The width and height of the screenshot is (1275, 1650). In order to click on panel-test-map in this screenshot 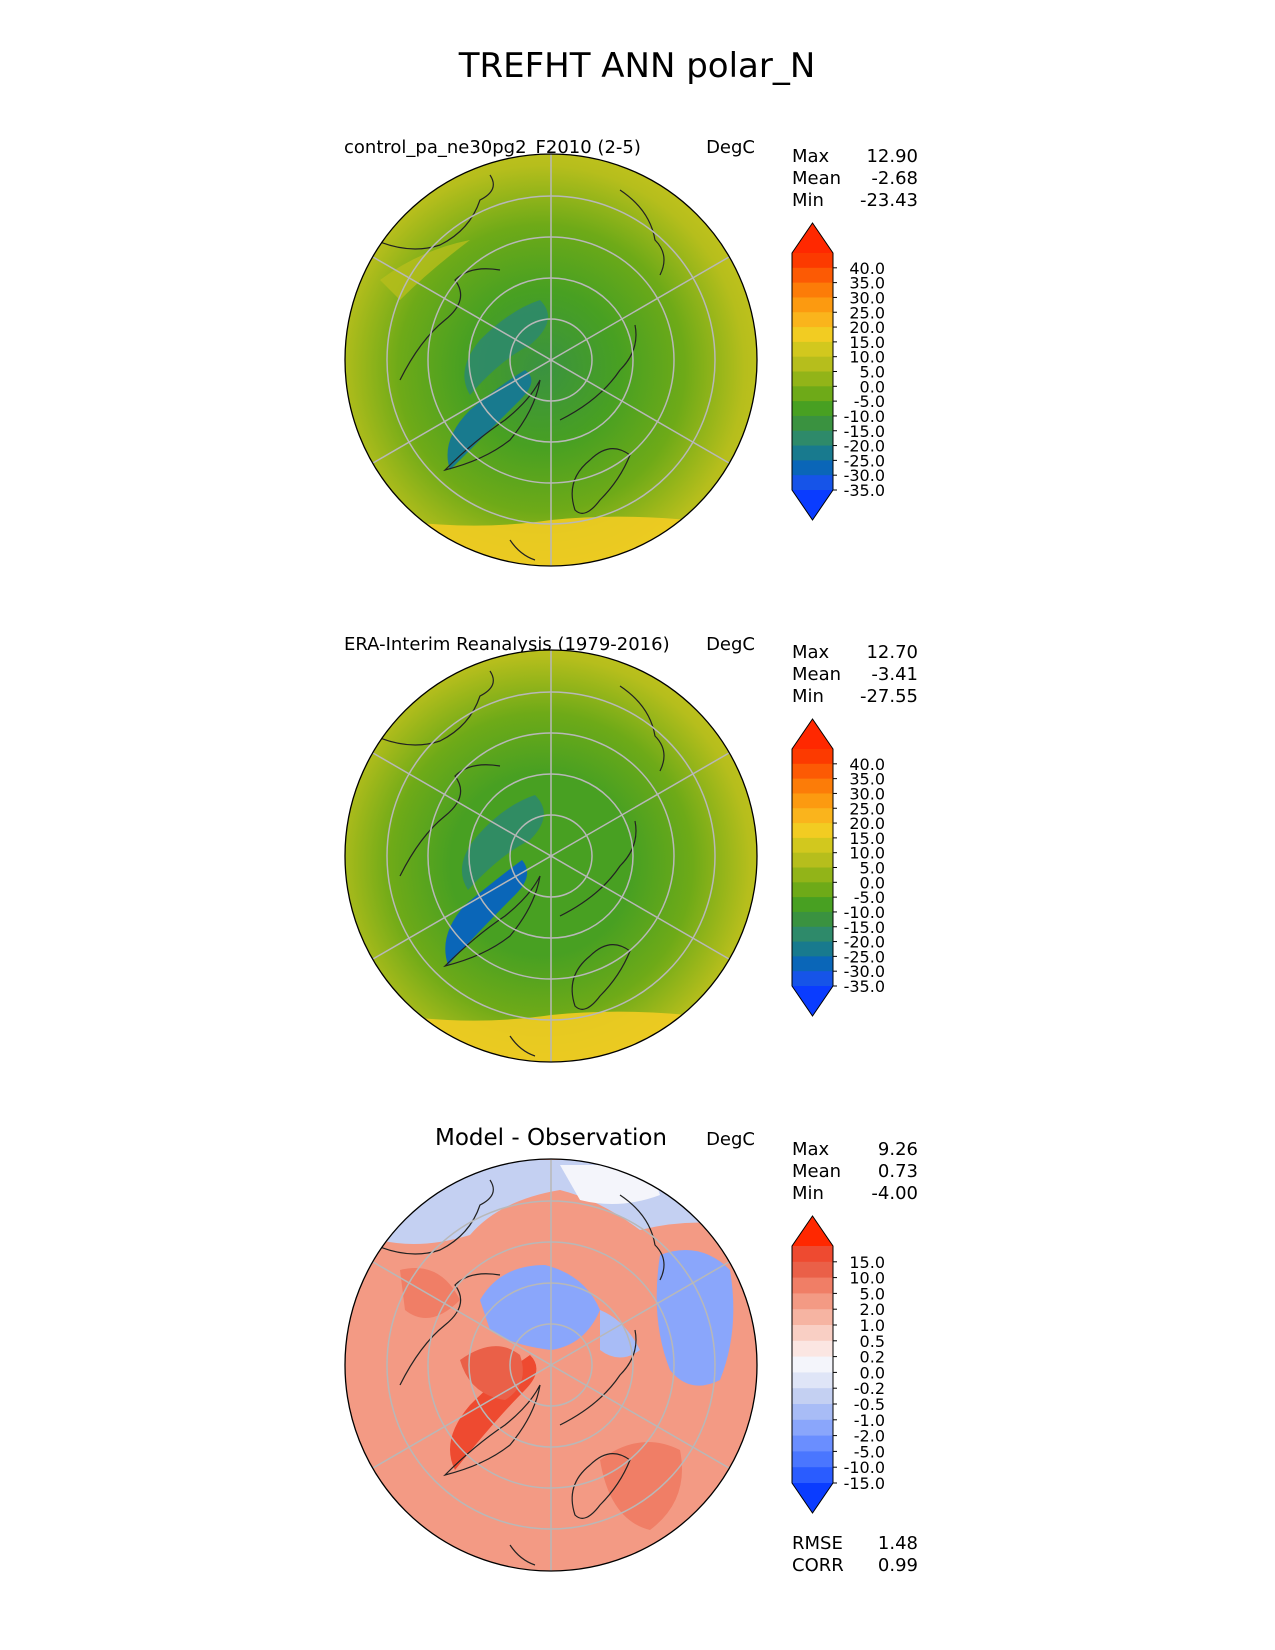, I will do `click(551, 360)`.